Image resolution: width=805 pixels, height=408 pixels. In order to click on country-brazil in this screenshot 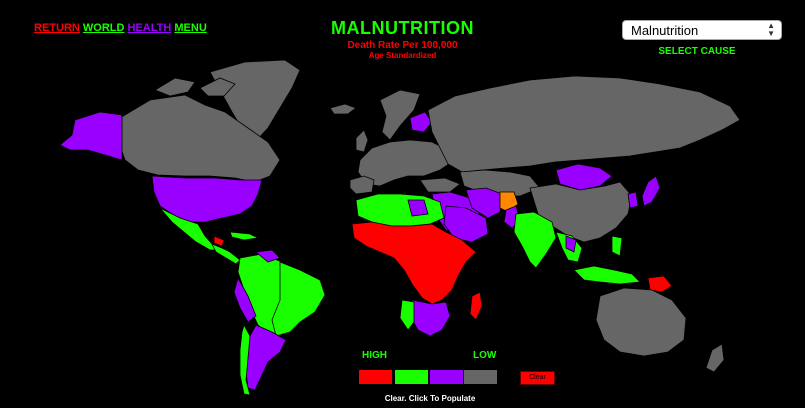, I will do `click(298, 299)`.